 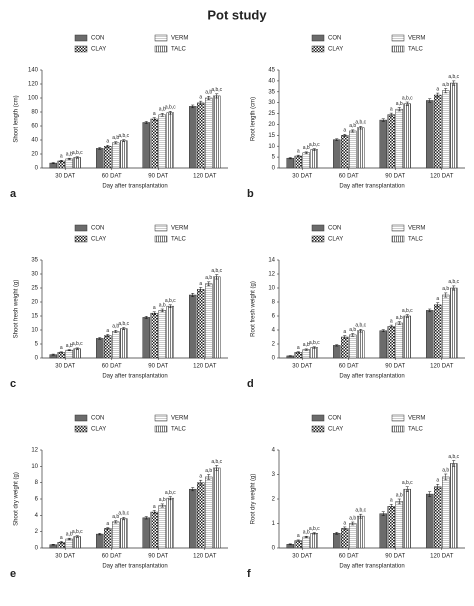 I want to click on y-tick-label: 1, so click(x=274, y=524).